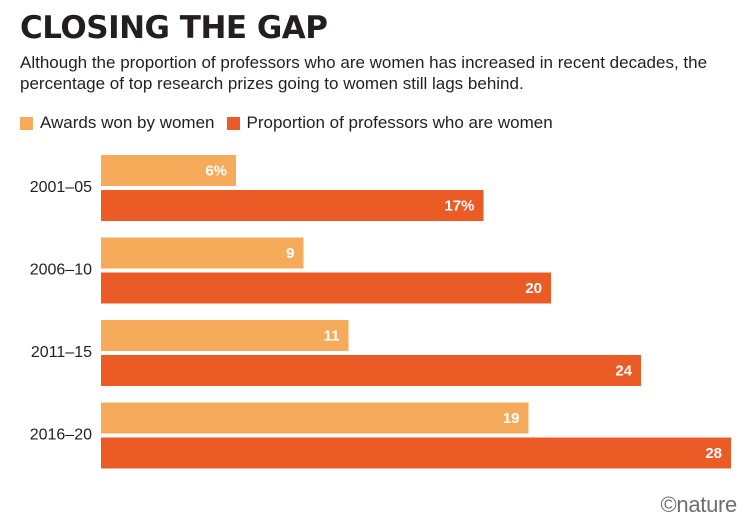 The width and height of the screenshot is (751, 528). I want to click on bar-value-label-professors-2: 24, so click(623, 371).